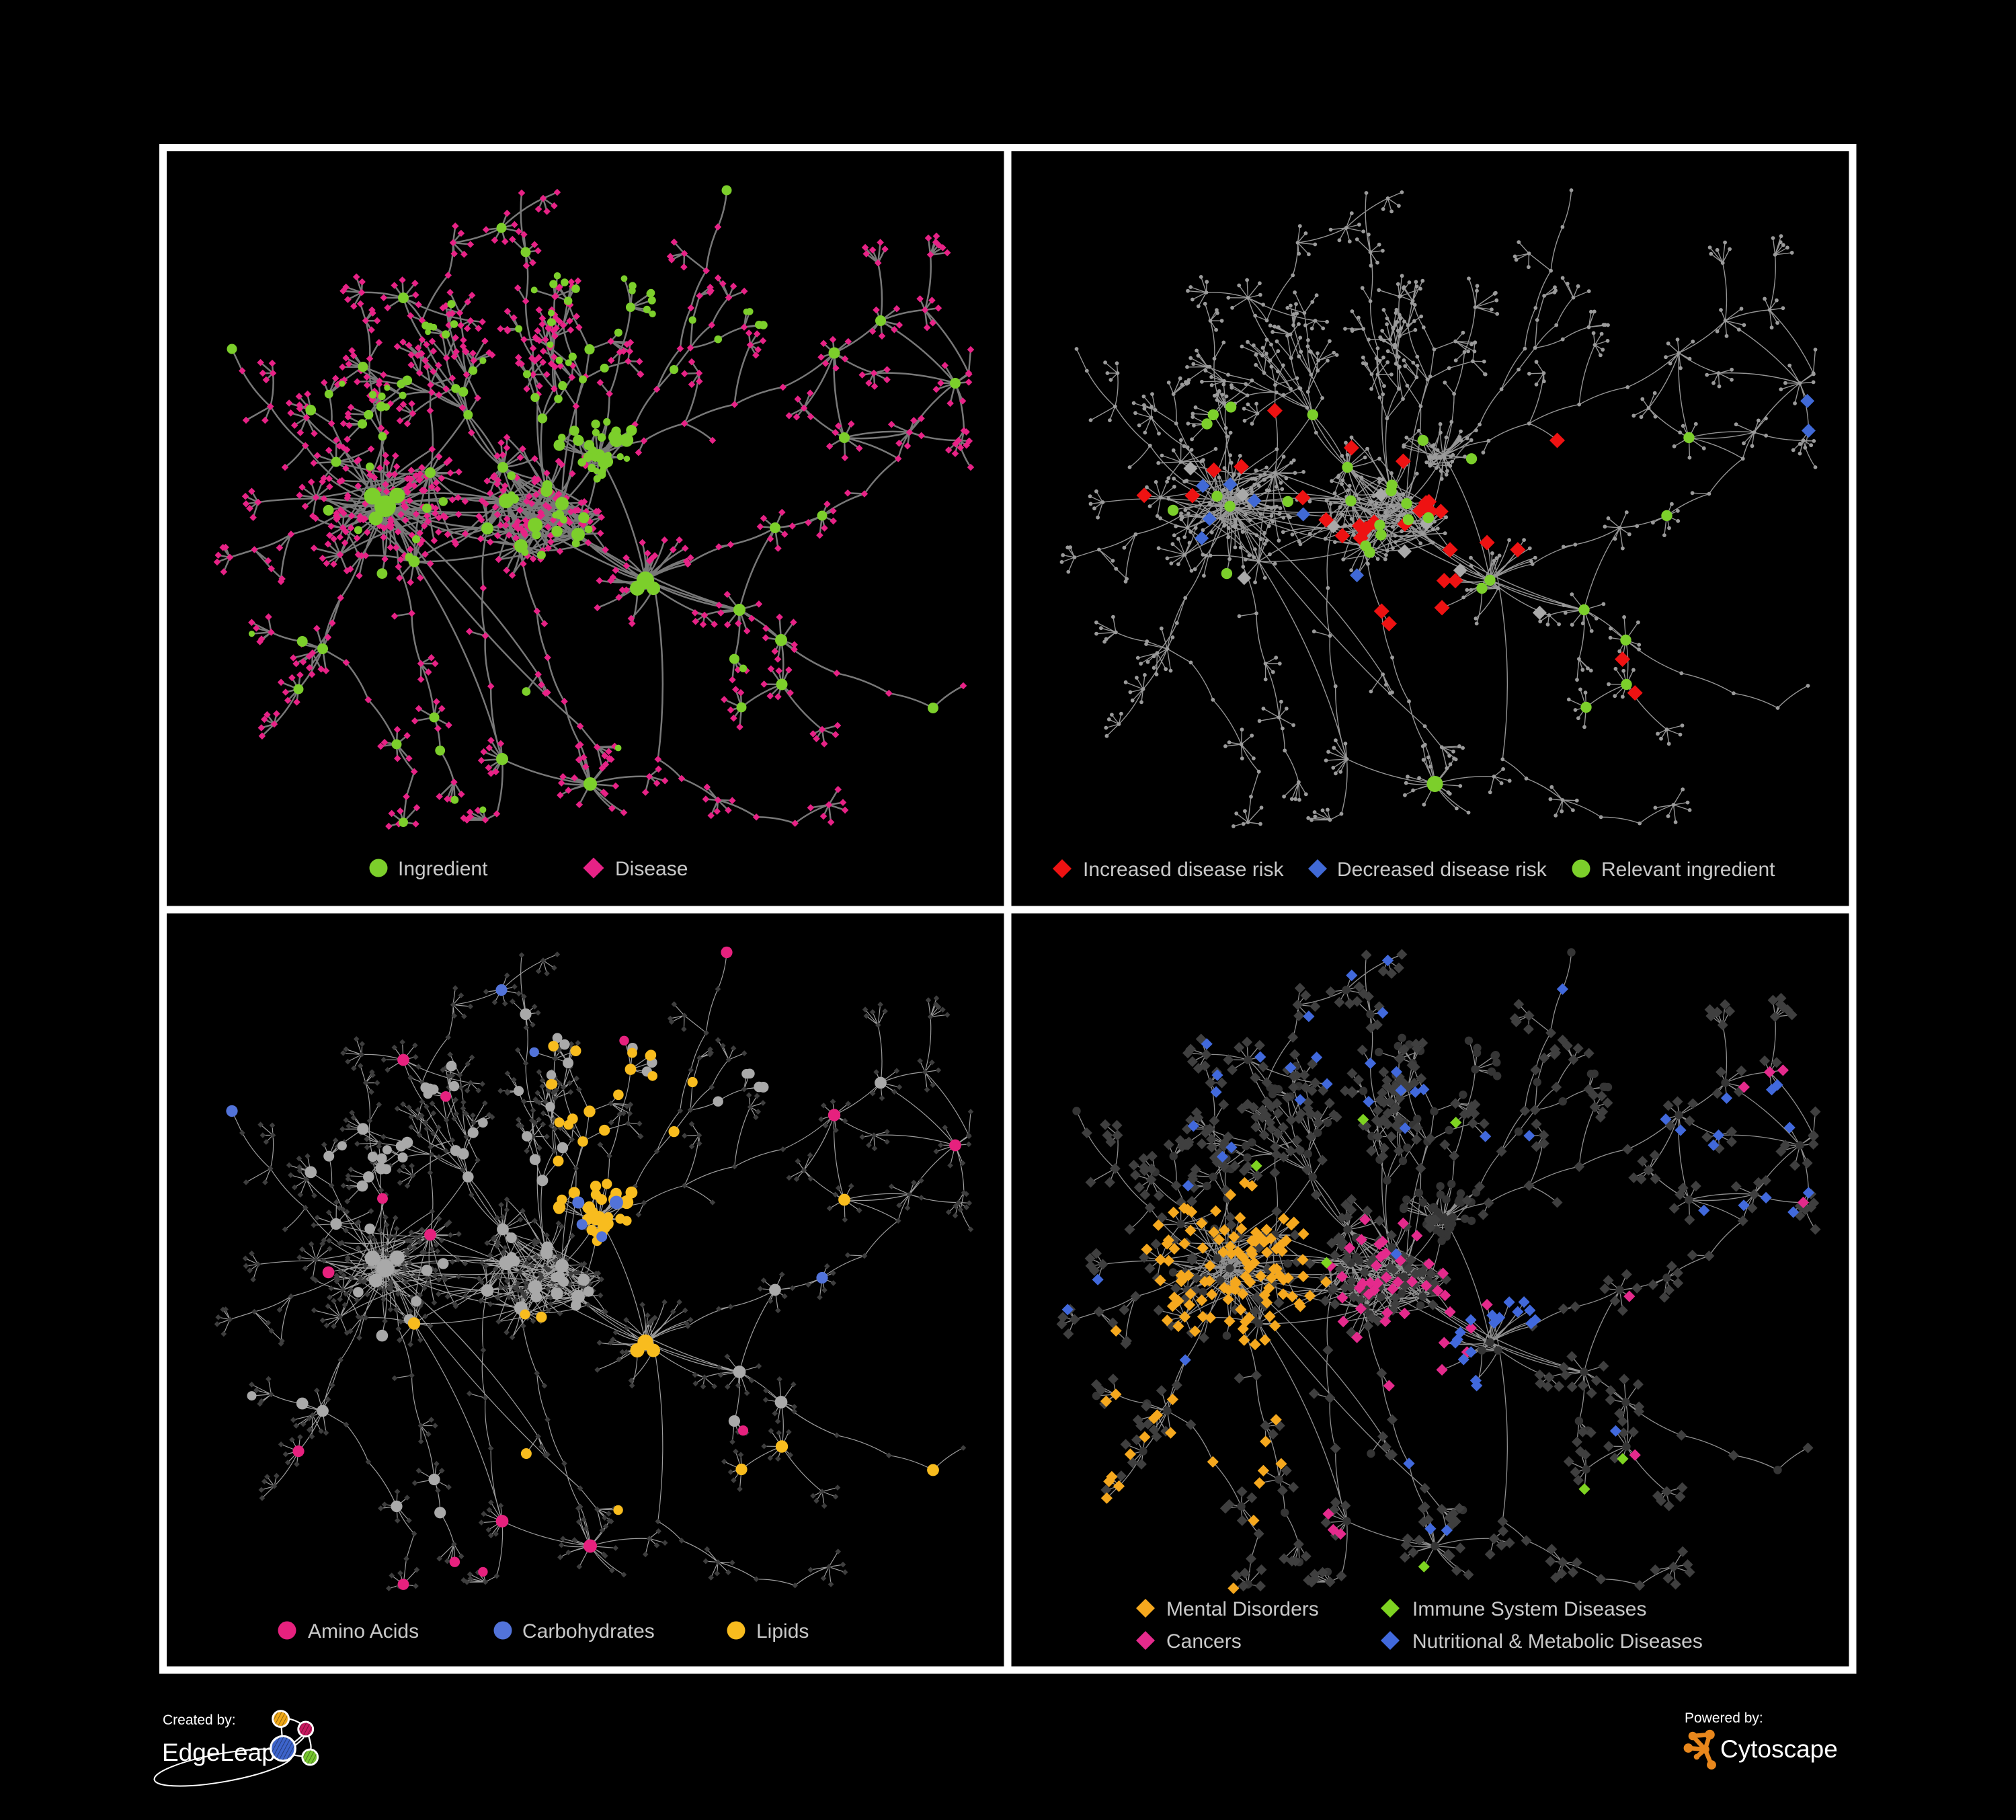 Image resolution: width=2016 pixels, height=1820 pixels. What do you see at coordinates (1204, 1641) in the screenshot?
I see `svg-text: Cancers` at bounding box center [1204, 1641].